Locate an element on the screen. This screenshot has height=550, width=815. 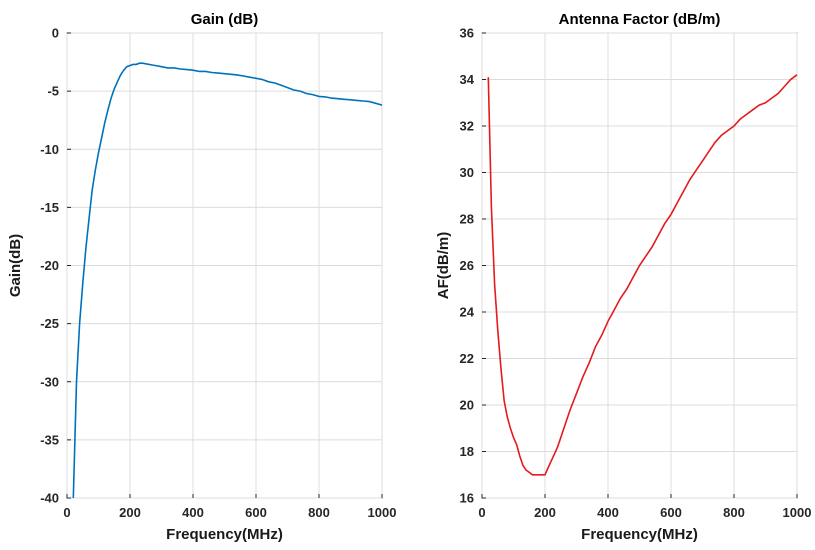
gain-x-ticks: 0 200 400 600 800 1000 is located at coordinates (229, 507).